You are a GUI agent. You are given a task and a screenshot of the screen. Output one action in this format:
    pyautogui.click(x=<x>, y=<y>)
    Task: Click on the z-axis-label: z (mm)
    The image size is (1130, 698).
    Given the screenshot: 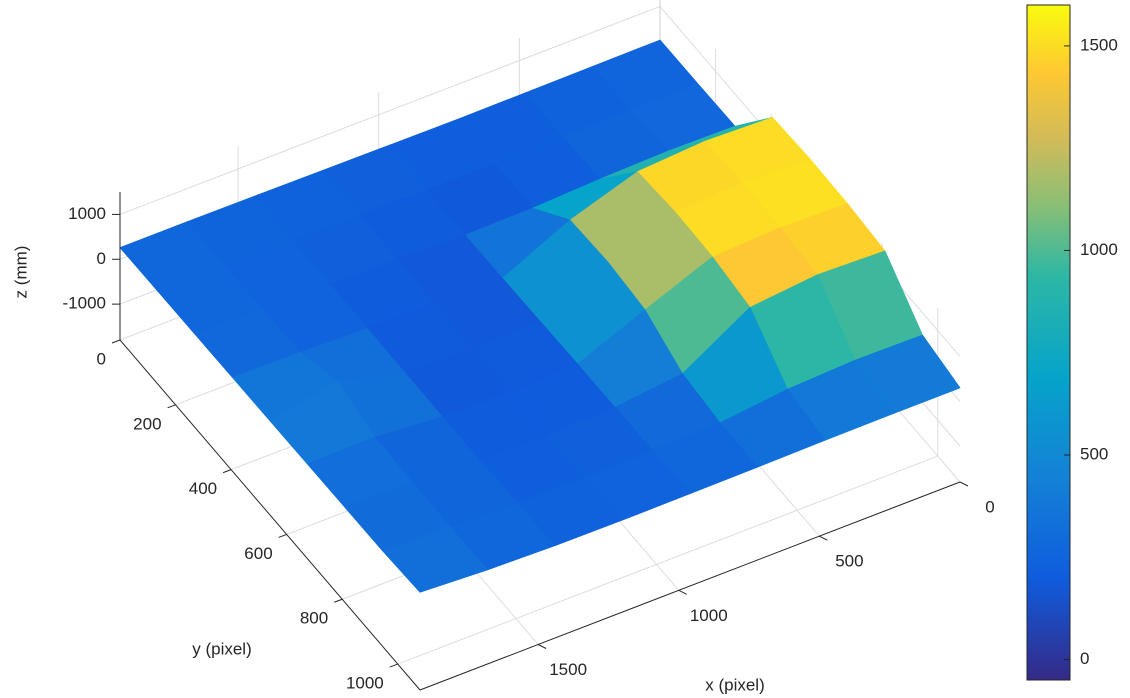 What is the action you would take?
    pyautogui.click(x=20, y=272)
    